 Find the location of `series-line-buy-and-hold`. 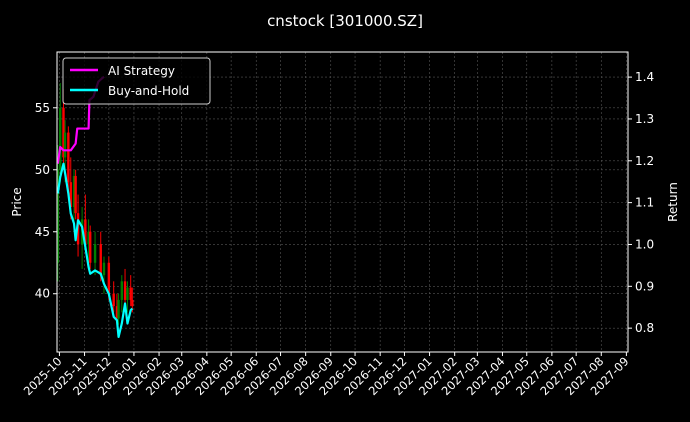

series-line-buy-and-hold is located at coordinates (95, 250).